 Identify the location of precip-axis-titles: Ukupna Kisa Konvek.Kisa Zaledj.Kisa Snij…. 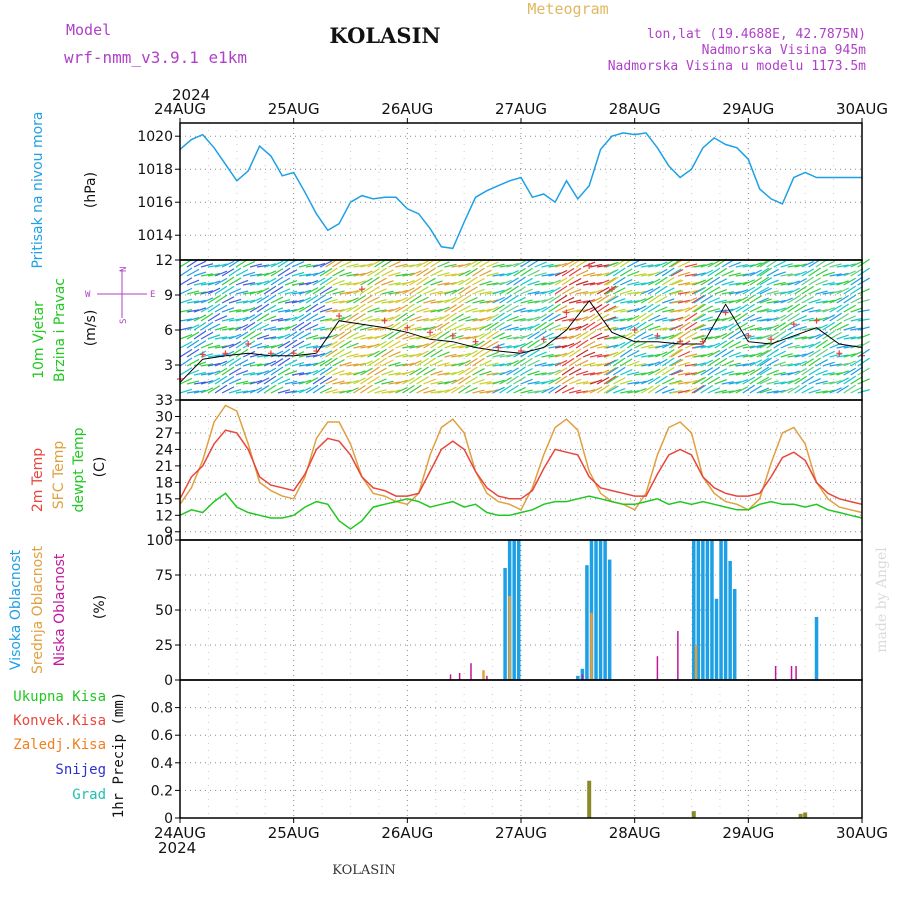
(70, 753).